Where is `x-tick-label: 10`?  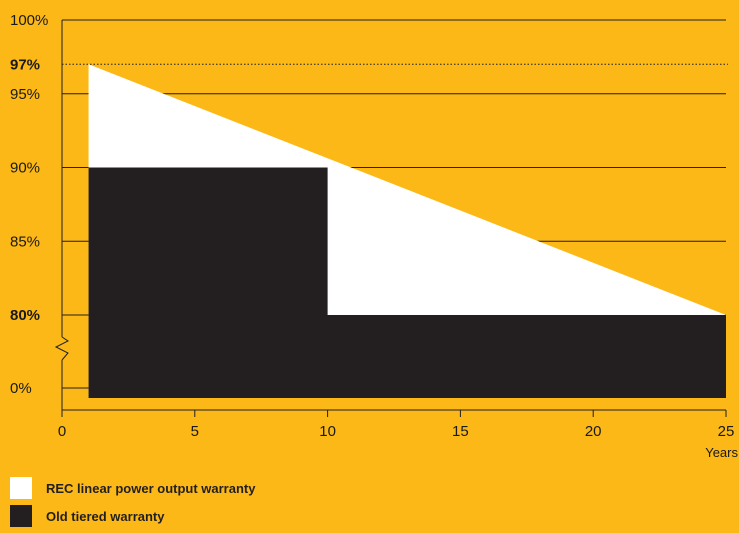 x-tick-label: 10 is located at coordinates (327, 431).